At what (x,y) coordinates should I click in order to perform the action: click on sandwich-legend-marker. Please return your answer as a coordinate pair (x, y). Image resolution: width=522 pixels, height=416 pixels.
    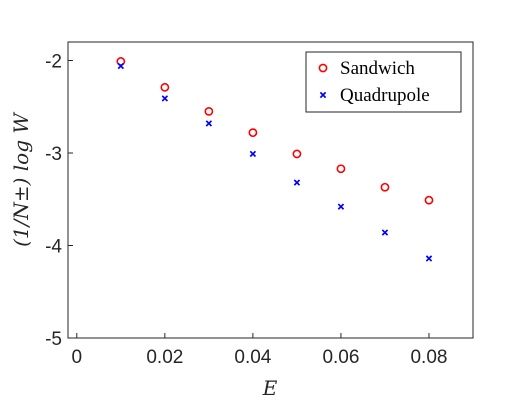
    Looking at the image, I should click on (323, 68).